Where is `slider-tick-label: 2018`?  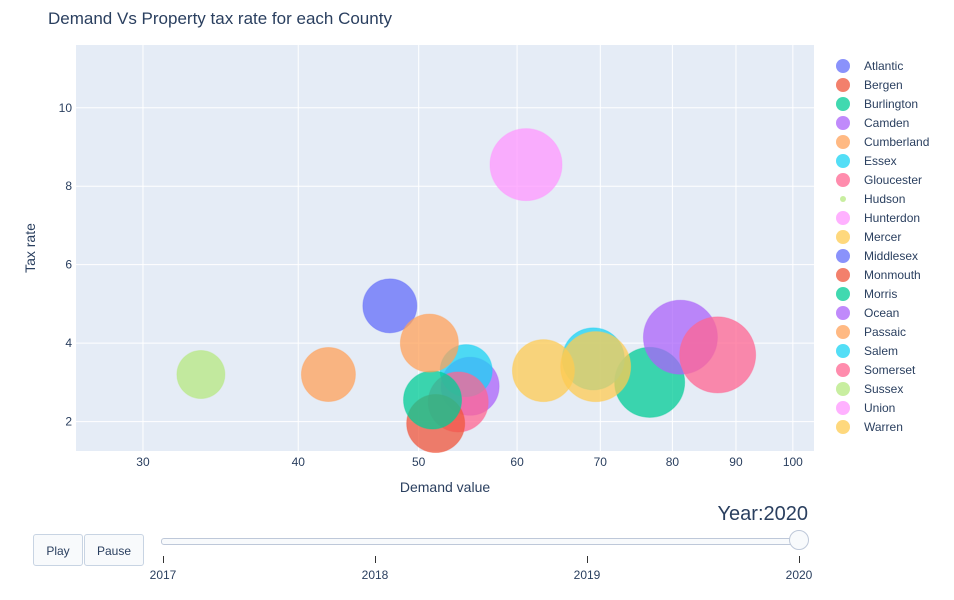
slider-tick-label: 2018 is located at coordinates (375, 575).